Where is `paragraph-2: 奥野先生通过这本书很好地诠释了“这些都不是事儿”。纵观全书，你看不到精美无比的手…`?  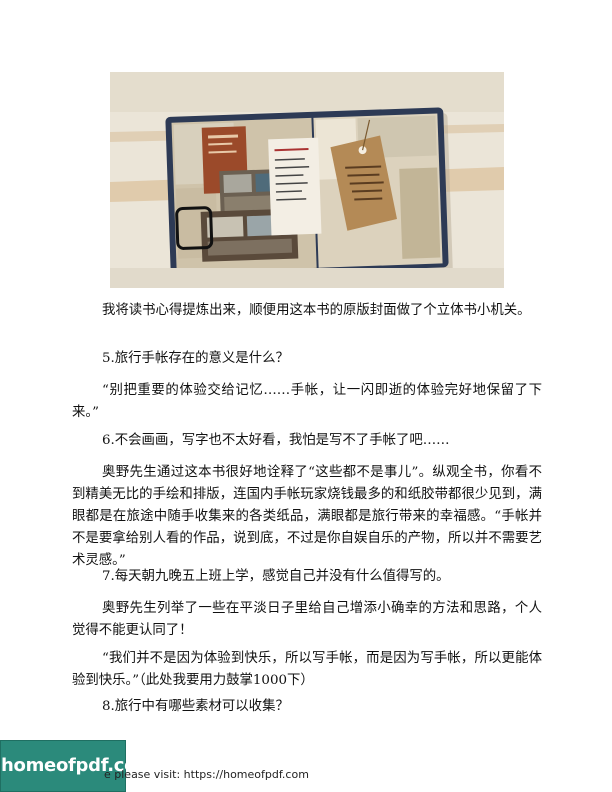
paragraph-2: 奥野先生通过这本书很好地诠释了“这些都不是事儿”。纵观全书，你看不到精美无比的手… is located at coordinates (307, 516).